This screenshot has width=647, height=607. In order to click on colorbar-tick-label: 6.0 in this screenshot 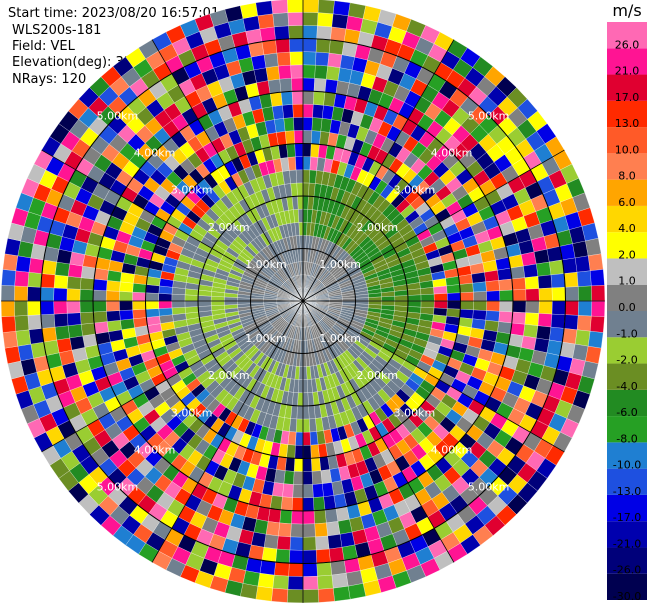, I will do `click(627, 202)`.